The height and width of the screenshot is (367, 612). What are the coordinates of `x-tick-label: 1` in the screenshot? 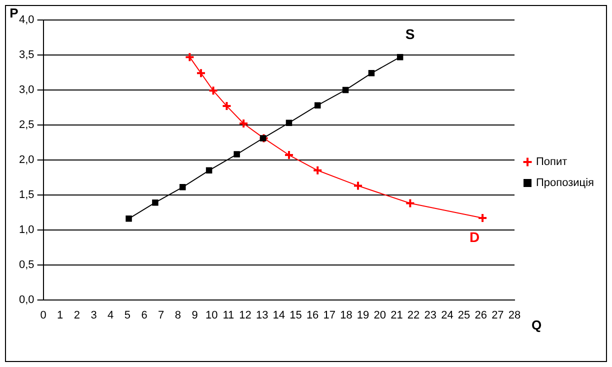 It's located at (60, 315).